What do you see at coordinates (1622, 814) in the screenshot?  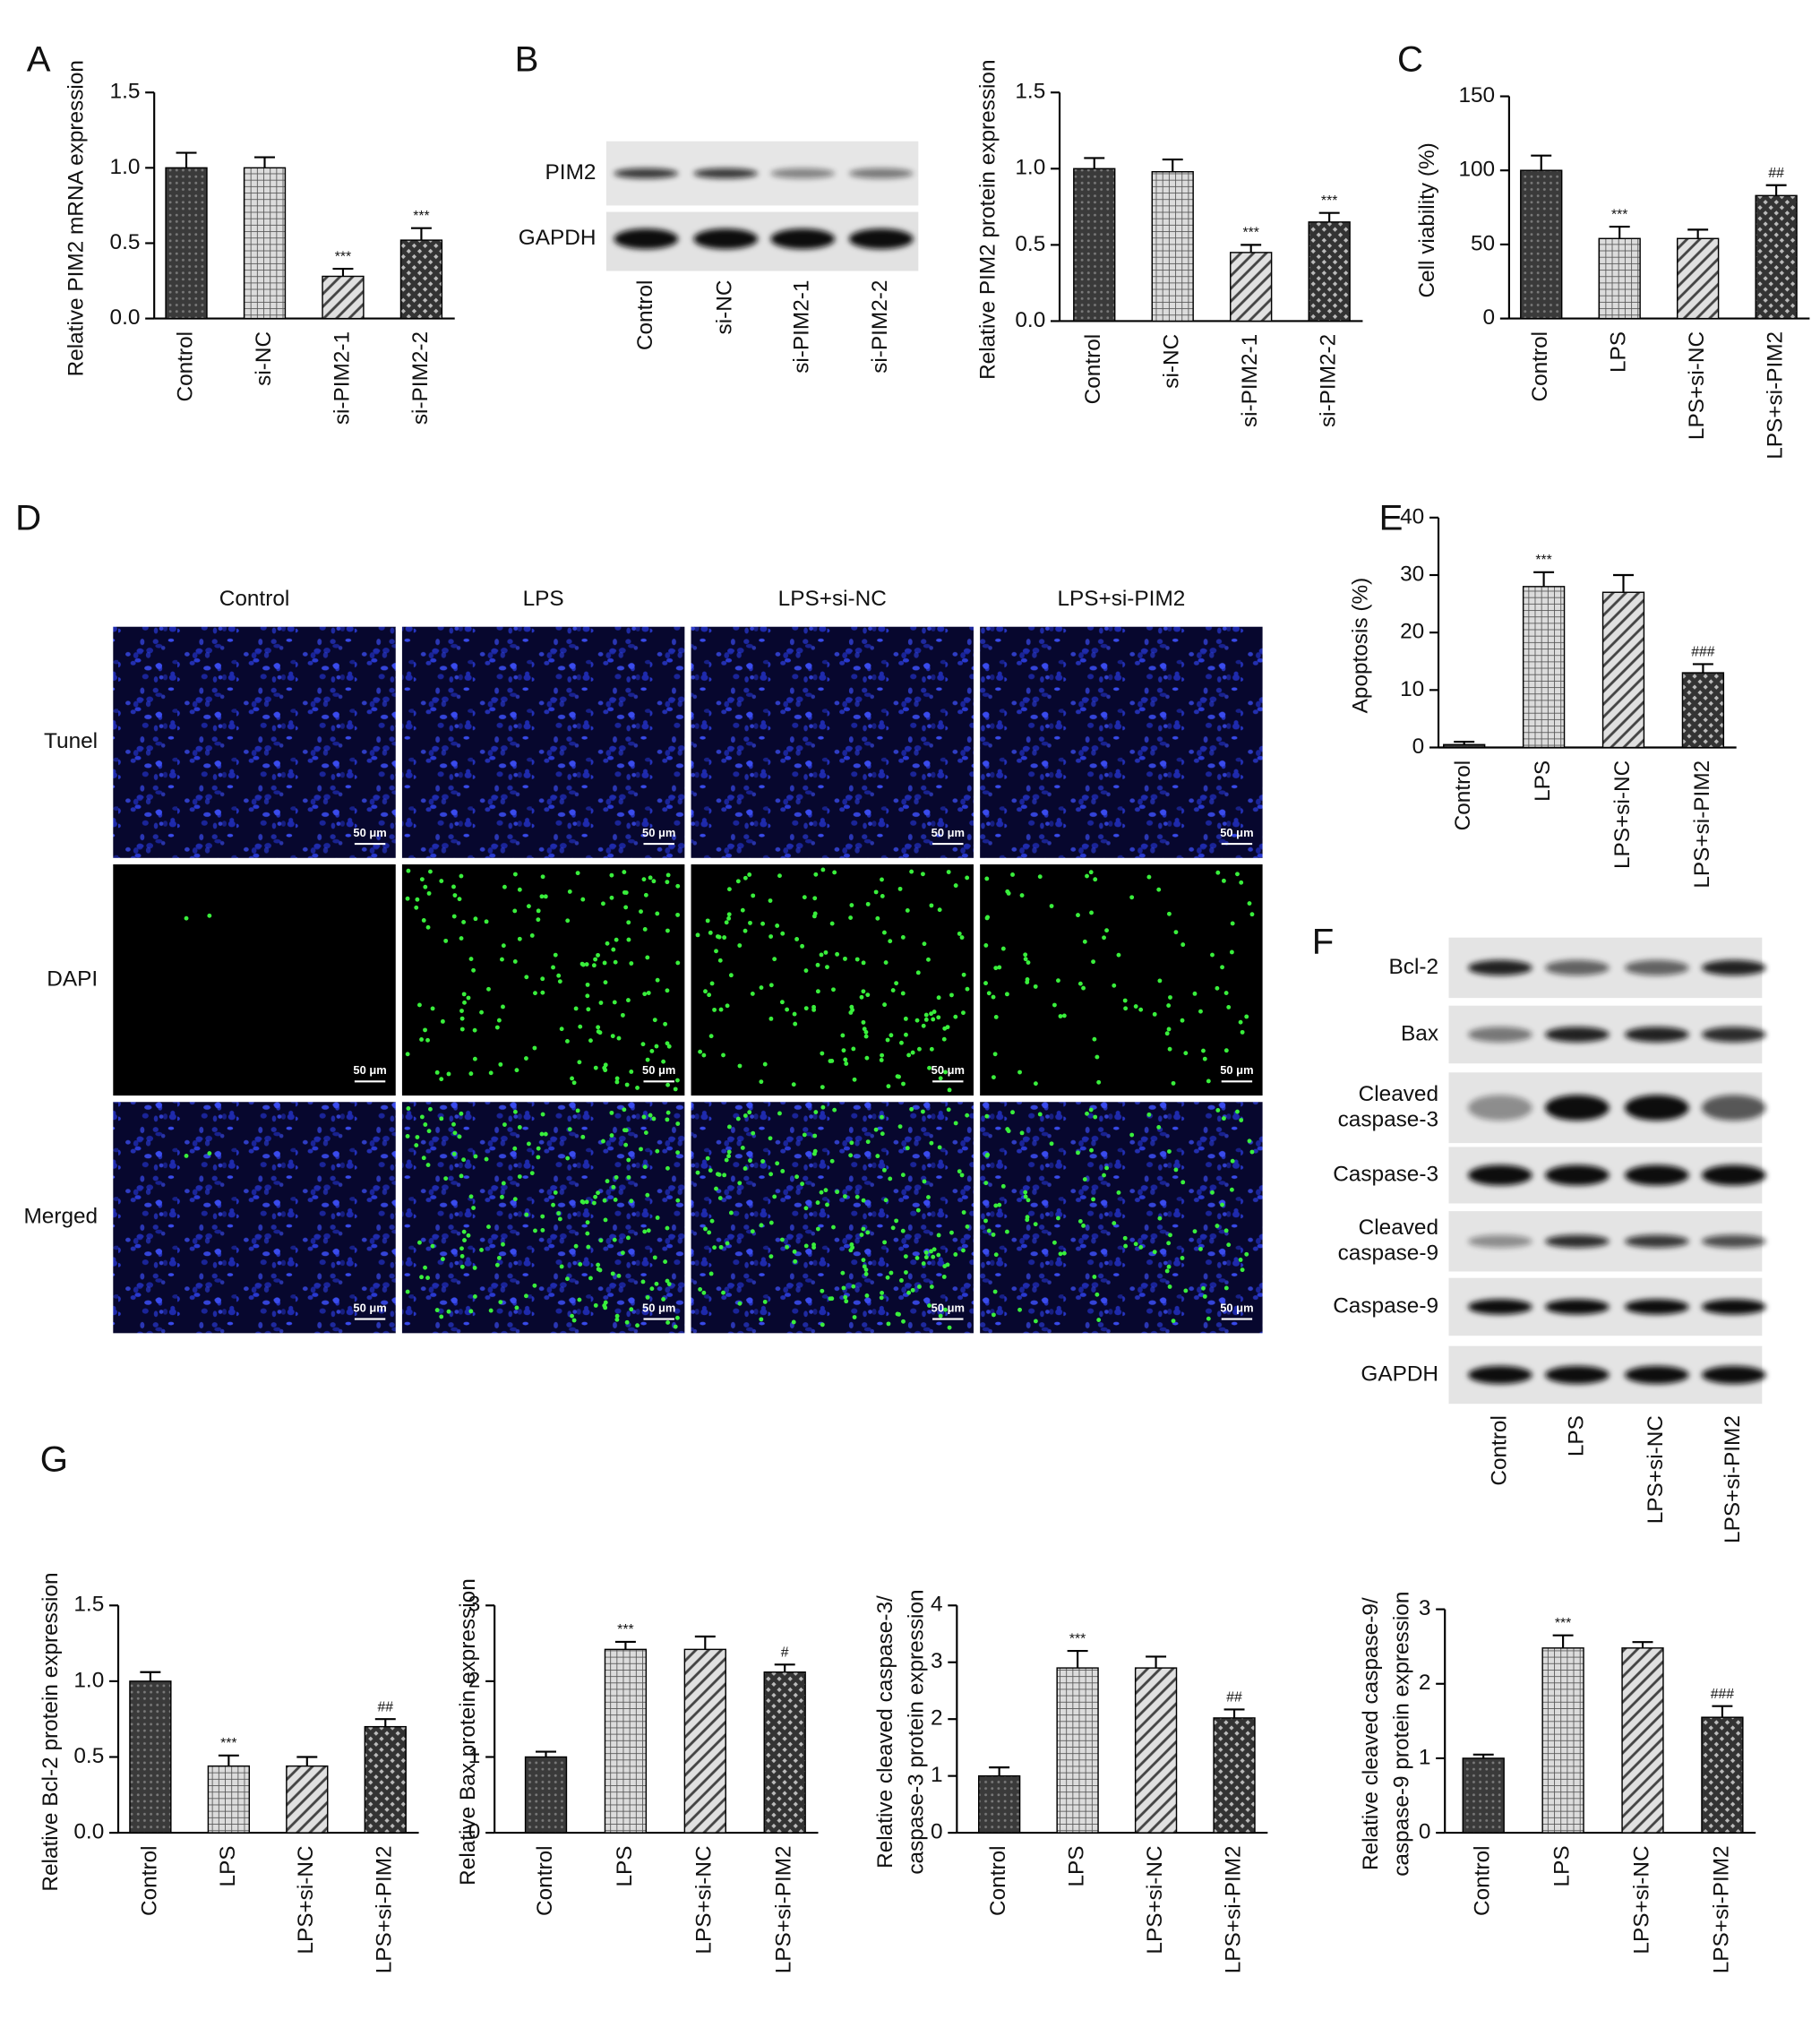 I see `x-tick-label: LPS+si-NC` at bounding box center [1622, 814].